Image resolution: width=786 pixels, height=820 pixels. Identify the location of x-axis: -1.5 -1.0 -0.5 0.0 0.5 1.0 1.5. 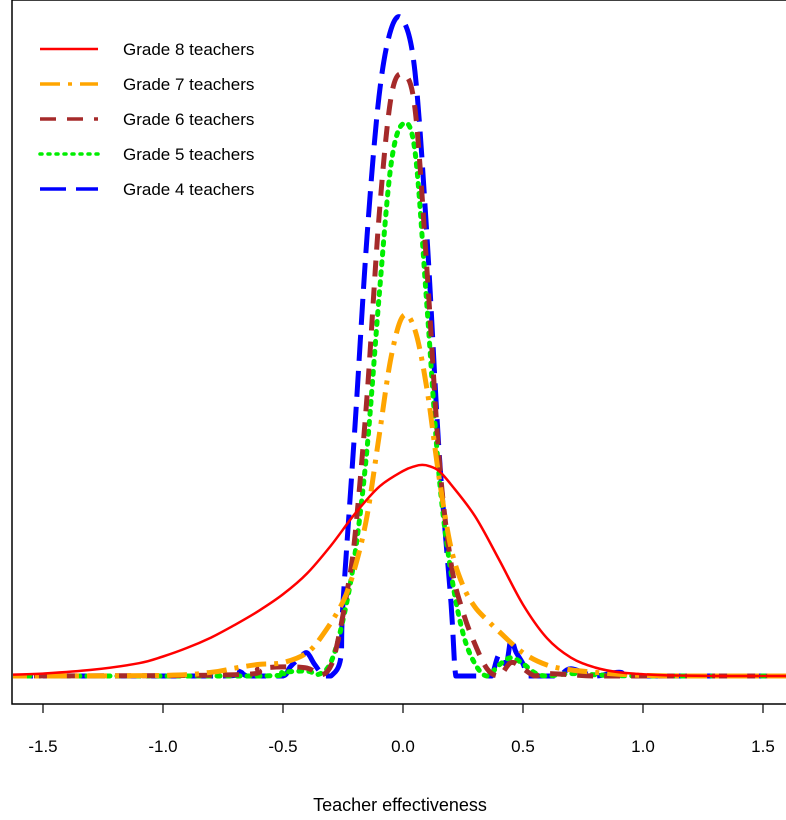
(401, 730).